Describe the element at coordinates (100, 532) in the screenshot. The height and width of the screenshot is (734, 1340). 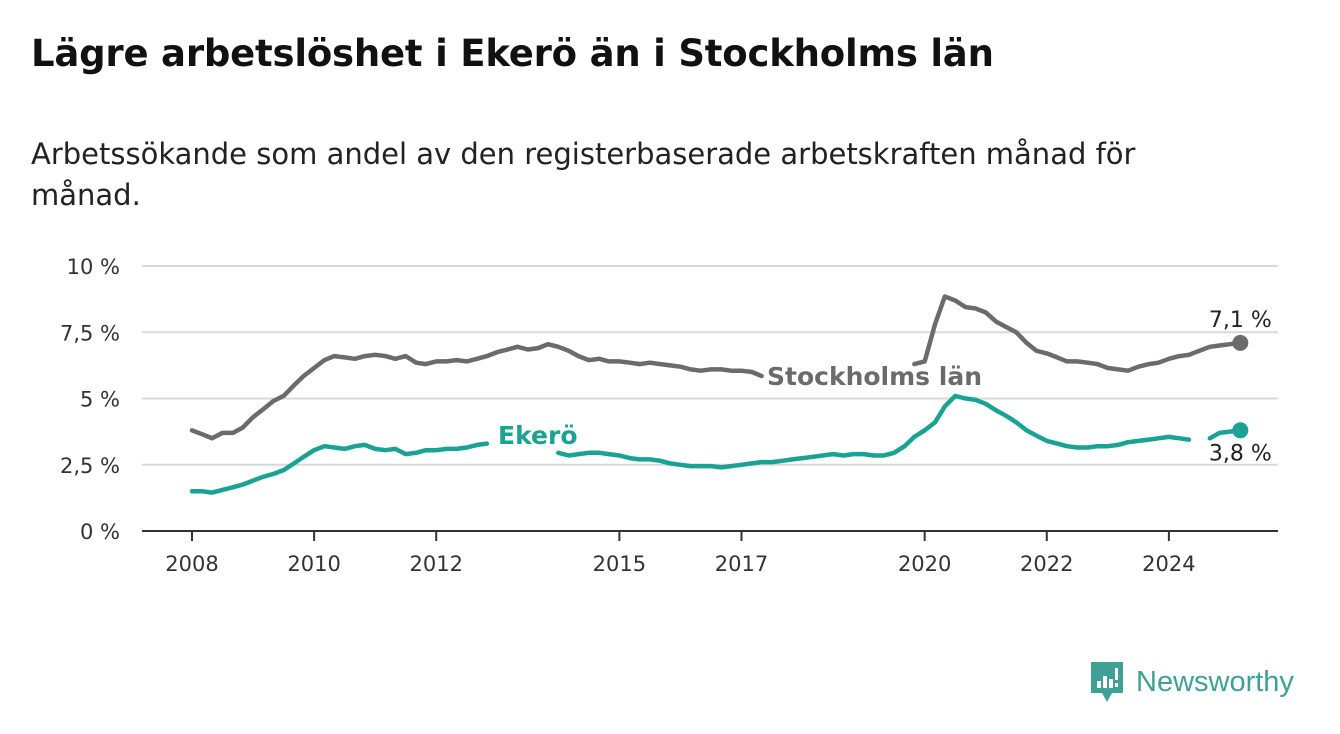
I see `y-tick-label: 0 %` at that location.